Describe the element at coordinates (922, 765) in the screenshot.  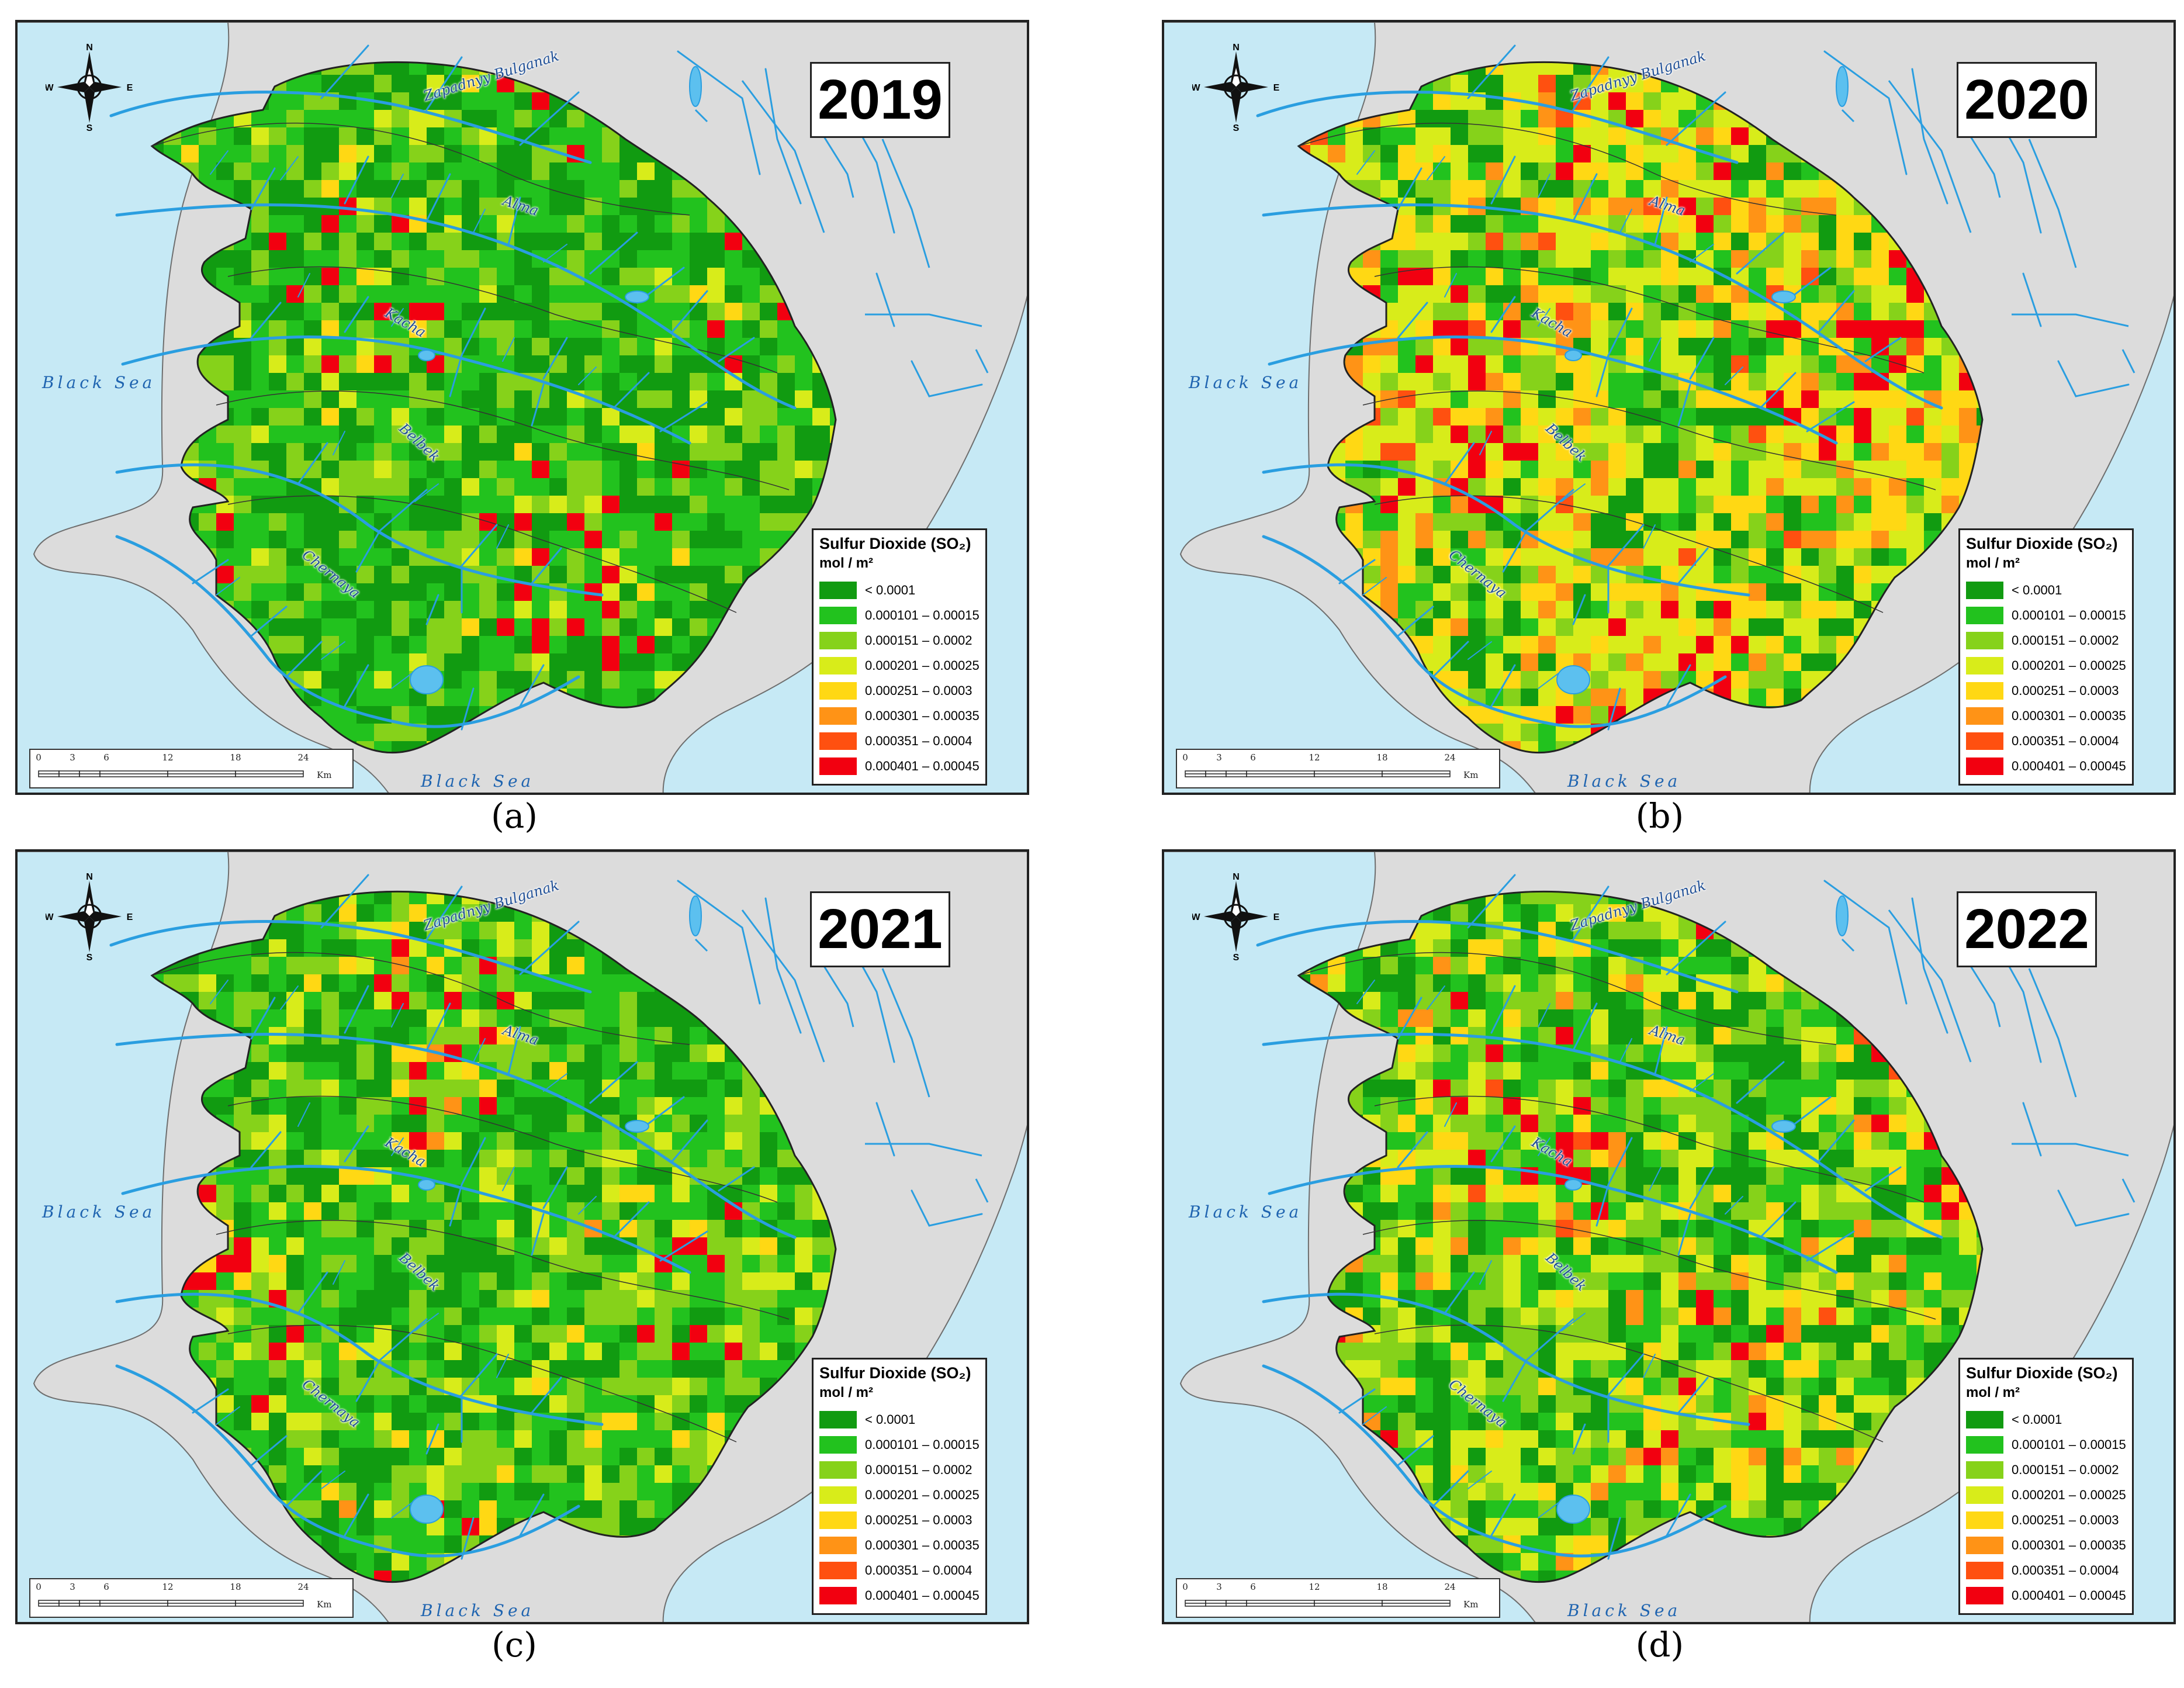
I see `legend-label: 0.000401 – 0.00045` at that location.